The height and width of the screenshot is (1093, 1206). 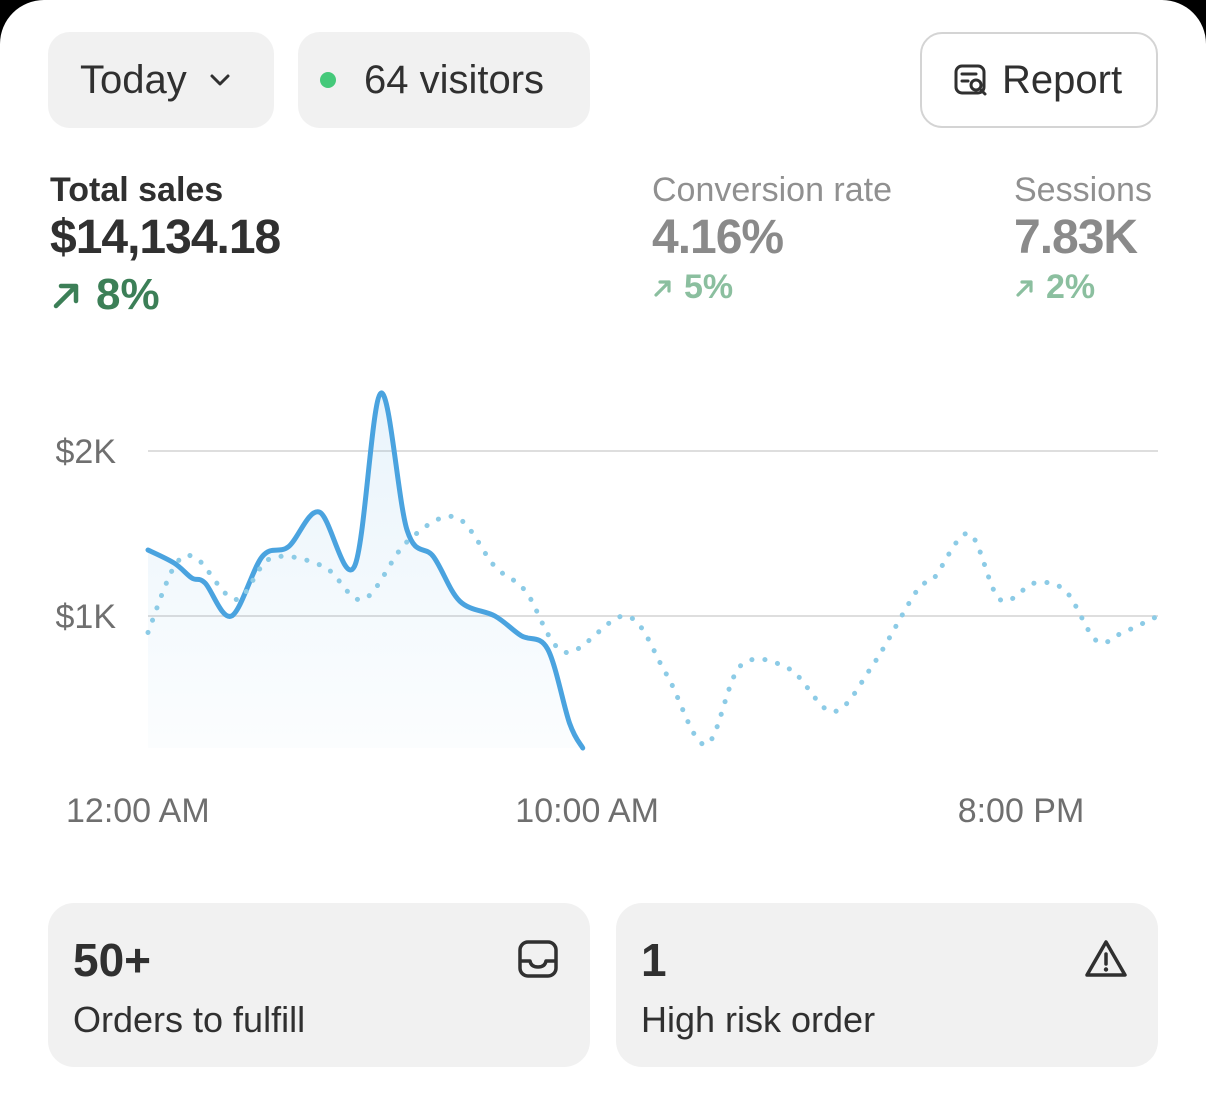 What do you see at coordinates (1021, 811) in the screenshot?
I see `x-tick-label: 8:00 PM` at bounding box center [1021, 811].